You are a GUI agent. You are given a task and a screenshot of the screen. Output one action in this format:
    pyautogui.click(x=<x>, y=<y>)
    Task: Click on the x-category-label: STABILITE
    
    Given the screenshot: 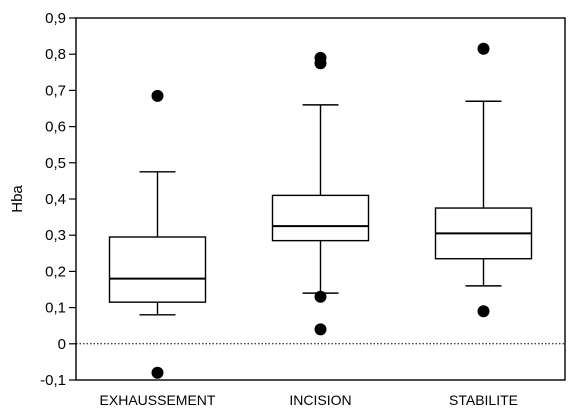 What is the action you would take?
    pyautogui.click(x=483, y=400)
    